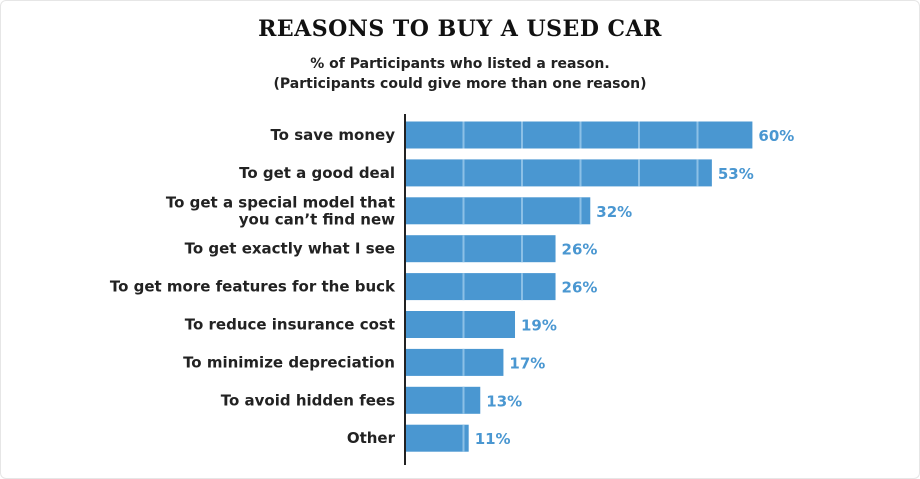  I want to click on chart-title: REASONS TO BUY A USED CAR, so click(460, 29).